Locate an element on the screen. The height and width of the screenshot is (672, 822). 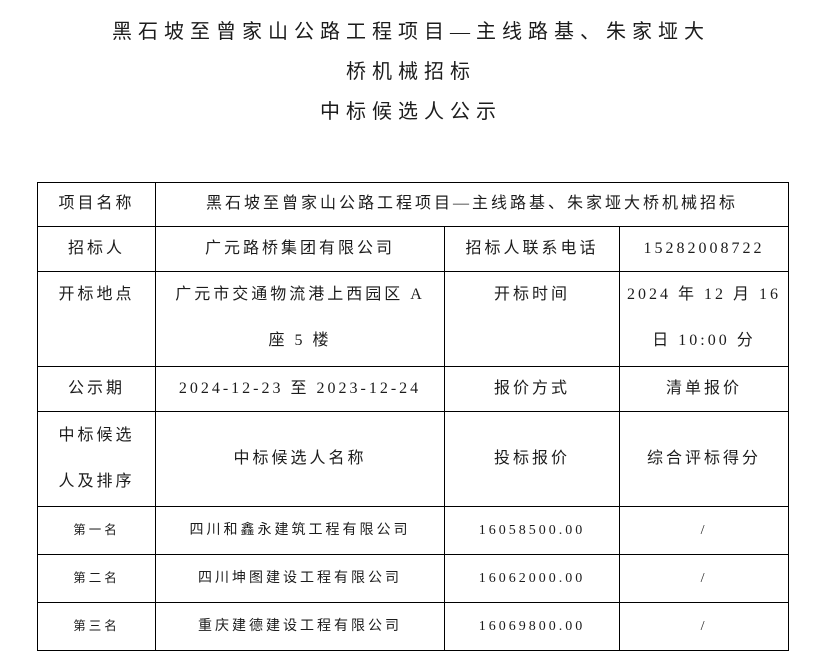
score-header: 综合评标得分 is located at coordinates (704, 459).